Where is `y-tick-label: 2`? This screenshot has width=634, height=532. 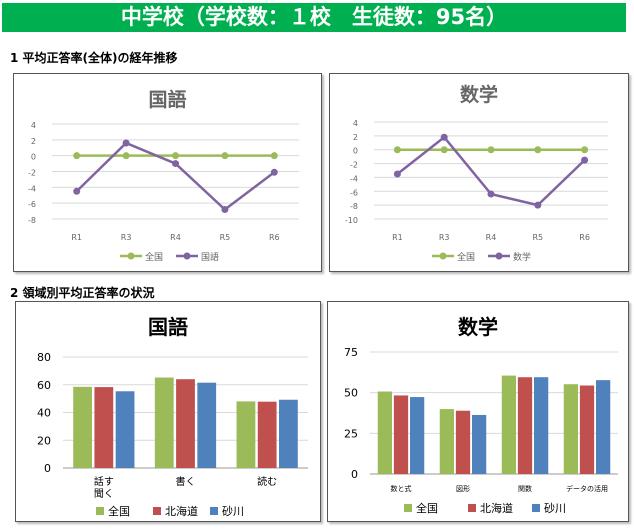
y-tick-label: 2 is located at coordinates (33, 141).